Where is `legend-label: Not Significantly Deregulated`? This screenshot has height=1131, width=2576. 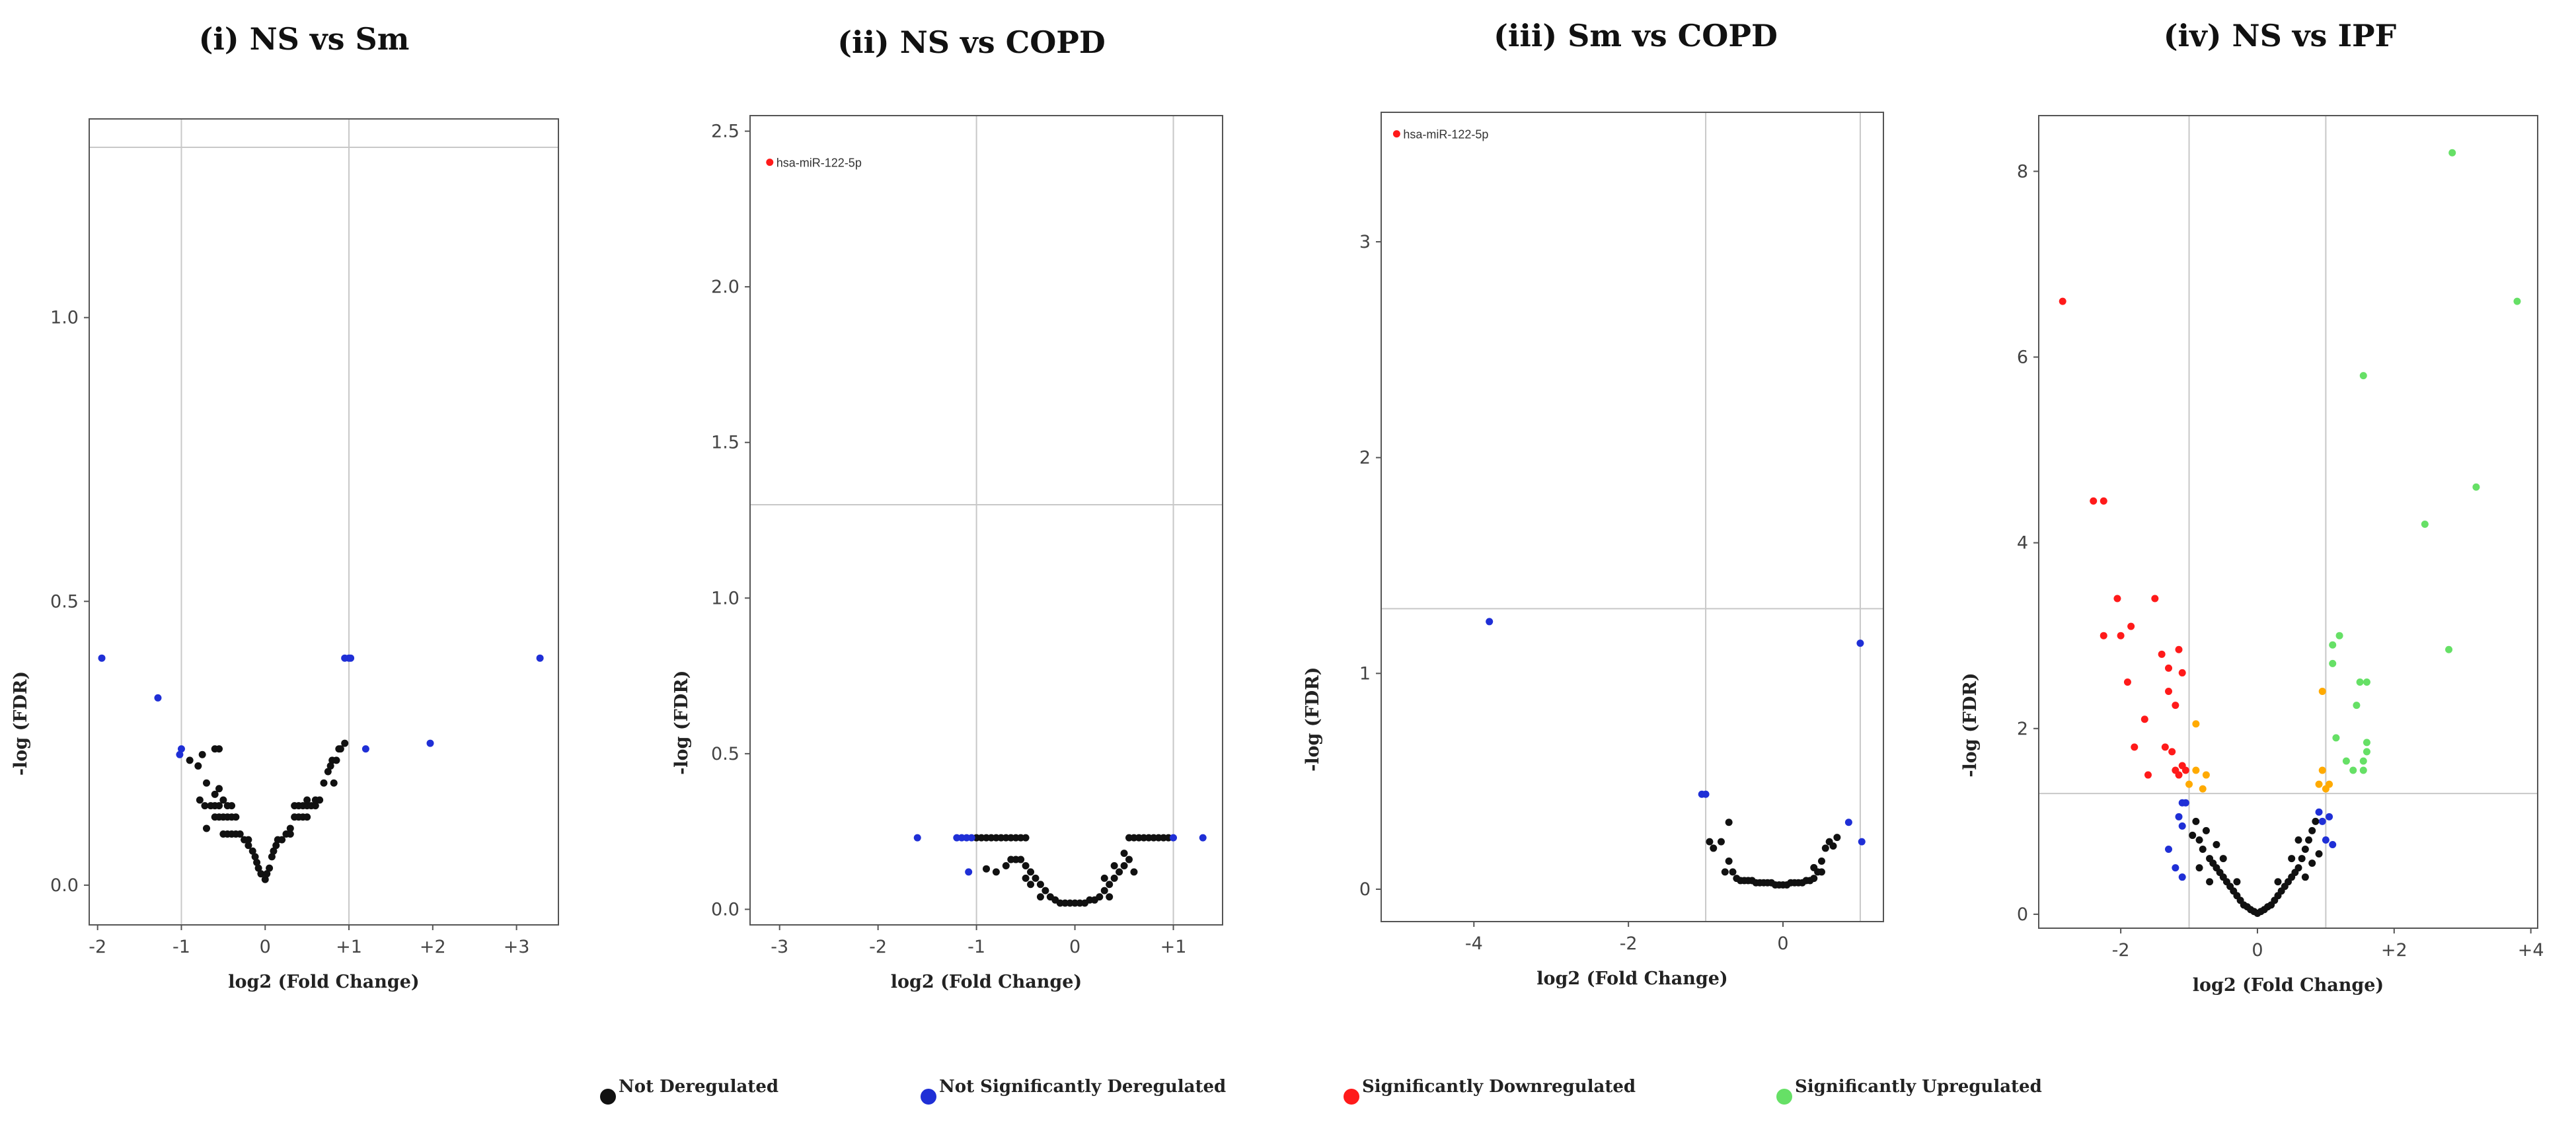
legend-label: Not Significantly Deregulated is located at coordinates (1082, 1087).